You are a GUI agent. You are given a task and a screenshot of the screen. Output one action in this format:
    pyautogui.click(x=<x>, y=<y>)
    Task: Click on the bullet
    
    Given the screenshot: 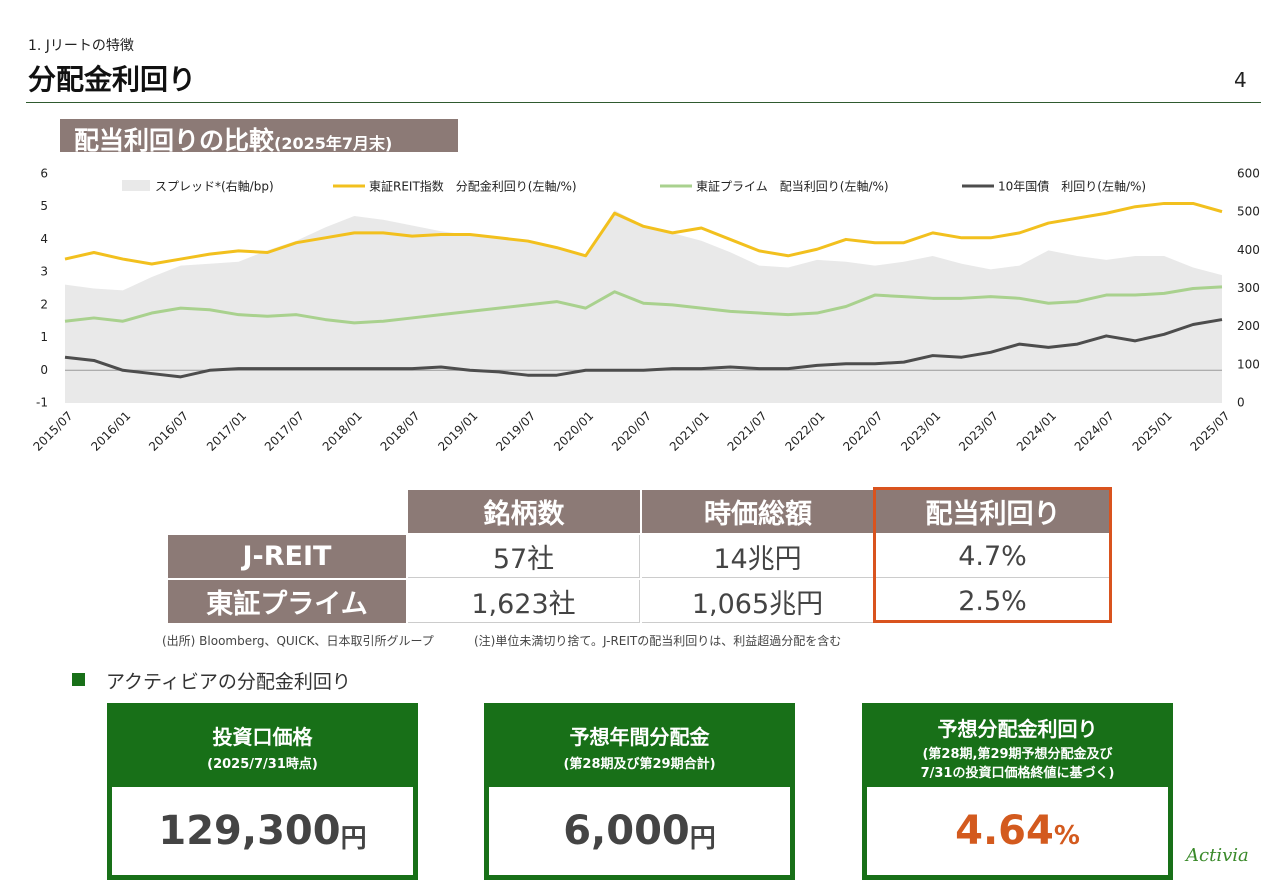 What is the action you would take?
    pyautogui.click(x=78, y=679)
    